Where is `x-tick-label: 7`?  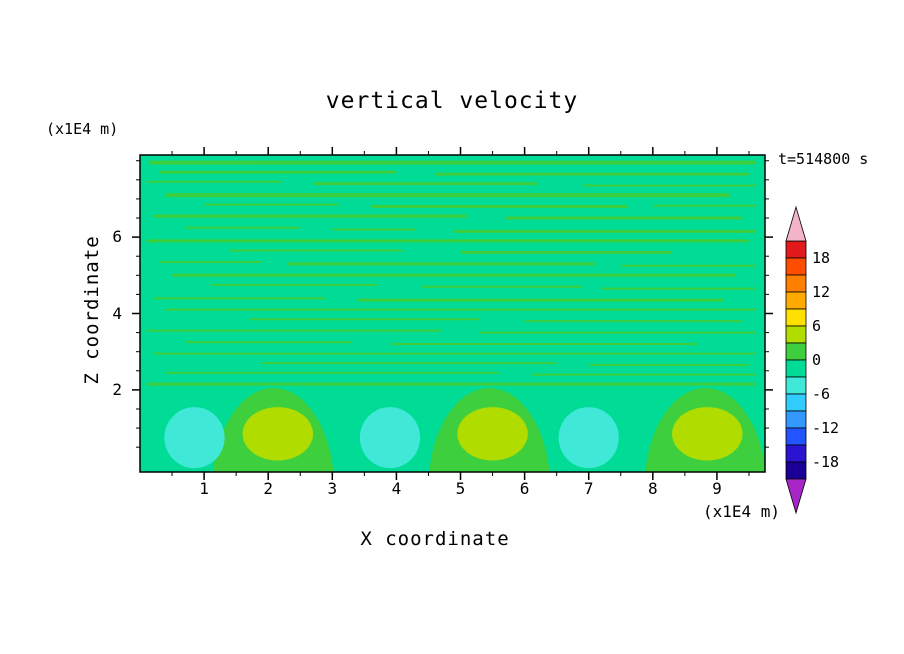 x-tick-label: 7 is located at coordinates (588, 488).